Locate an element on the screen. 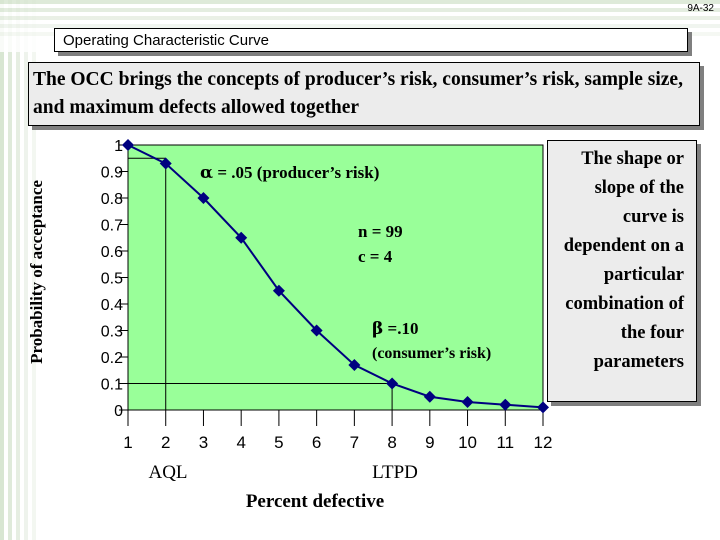 The image size is (720, 540). greek-symbol: β is located at coordinates (377, 329).